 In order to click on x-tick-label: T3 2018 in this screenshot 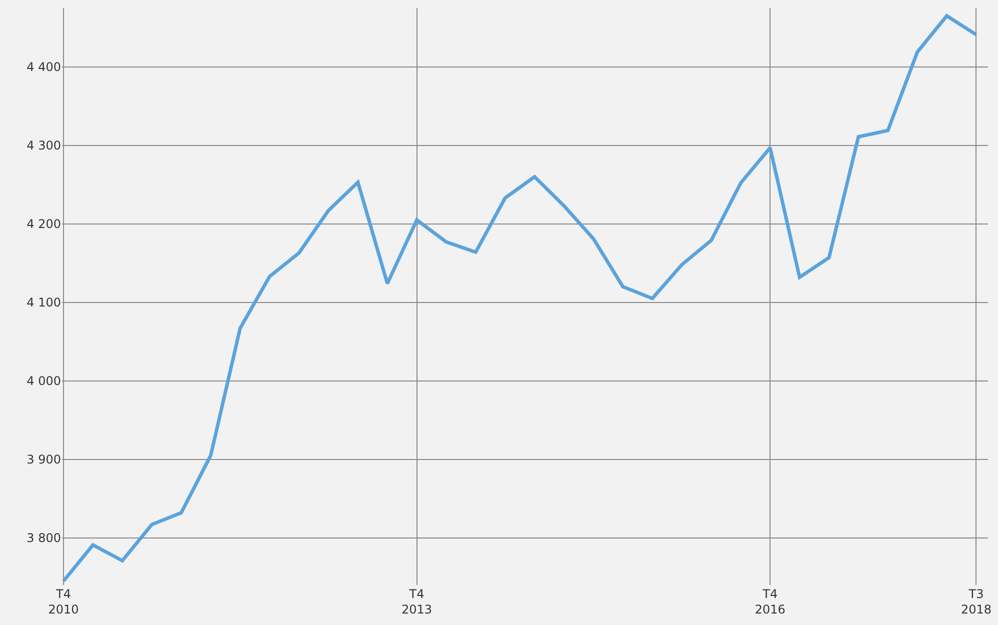, I will do `click(976, 602)`.